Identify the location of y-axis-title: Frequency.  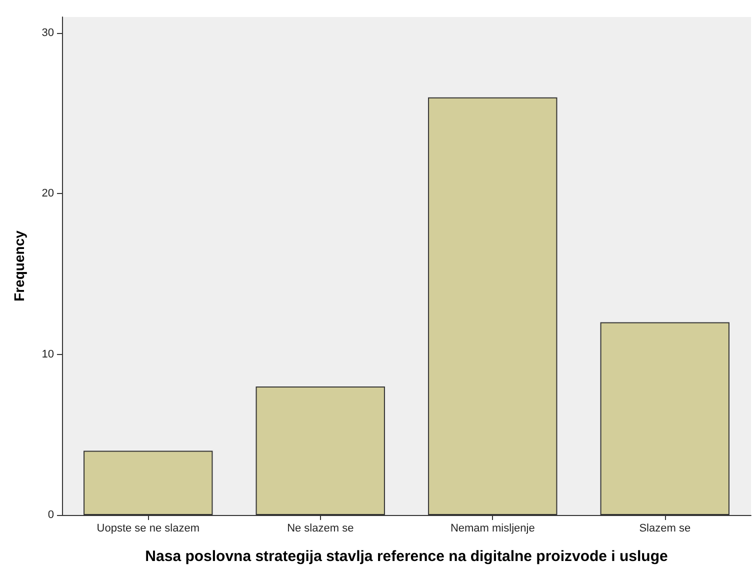
(19, 266).